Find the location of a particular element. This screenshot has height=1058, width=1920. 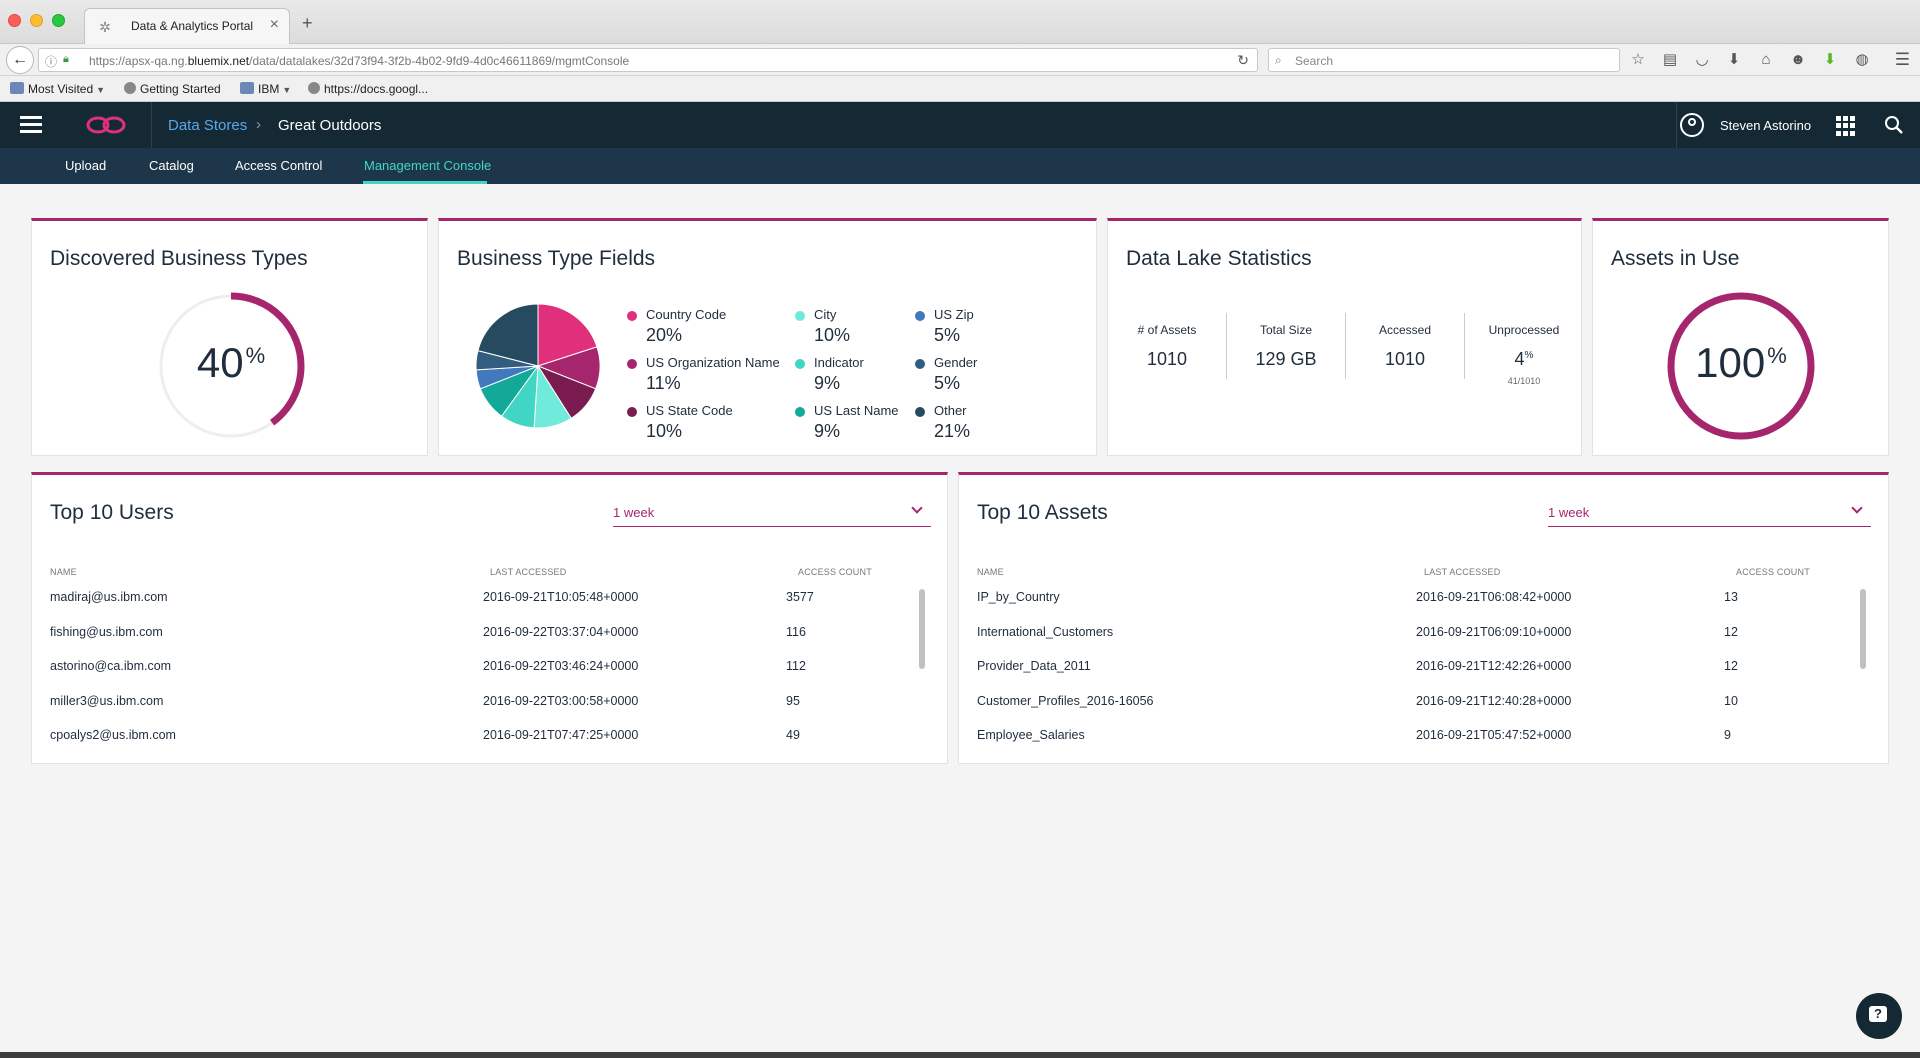

bookmark-most-visited: Most Visited ▼ is located at coordinates (57, 89).